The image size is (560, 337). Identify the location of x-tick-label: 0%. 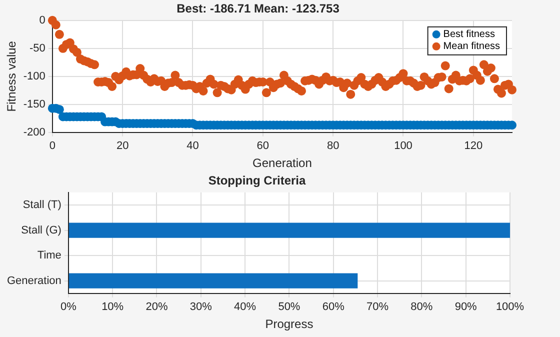
(68, 307).